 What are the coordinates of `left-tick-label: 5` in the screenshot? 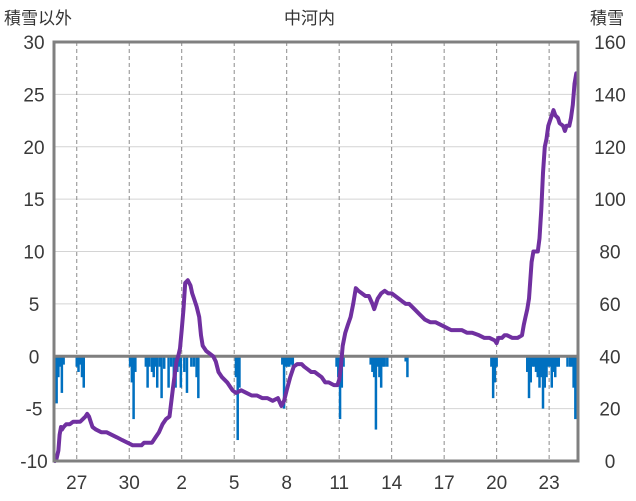 It's located at (34, 305).